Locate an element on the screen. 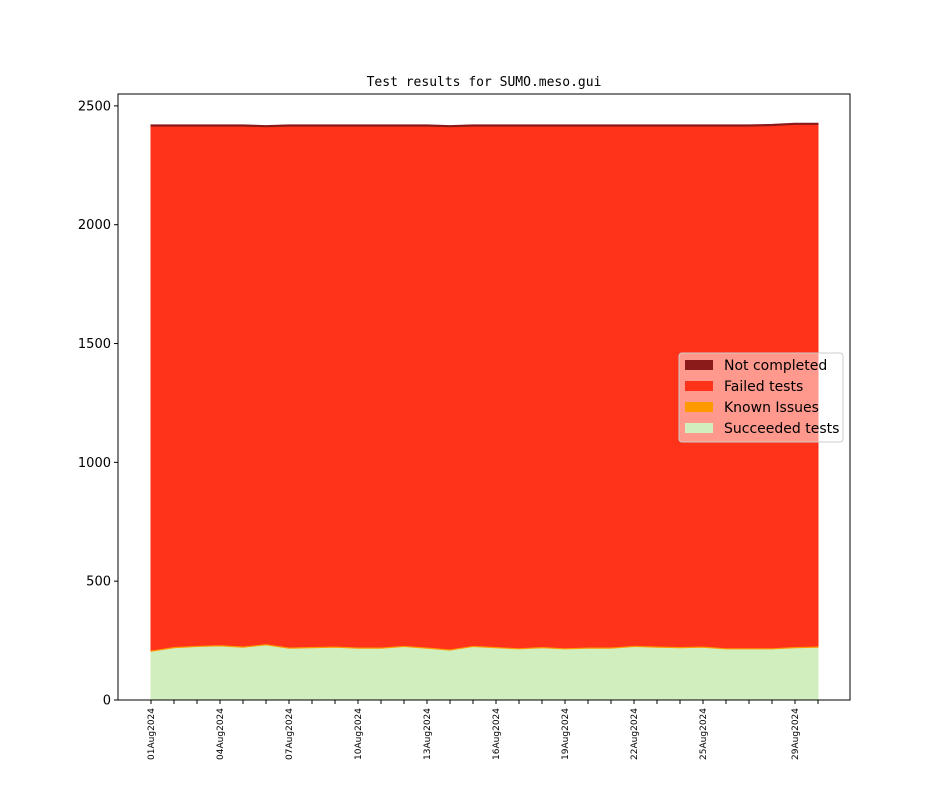 The height and width of the screenshot is (787, 944). legend-label: Known Issues is located at coordinates (771, 408).